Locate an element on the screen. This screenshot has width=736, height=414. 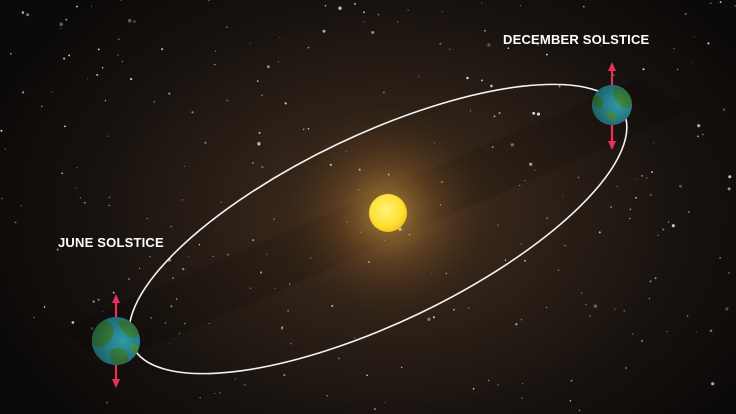
sun-icon is located at coordinates (388, 213).